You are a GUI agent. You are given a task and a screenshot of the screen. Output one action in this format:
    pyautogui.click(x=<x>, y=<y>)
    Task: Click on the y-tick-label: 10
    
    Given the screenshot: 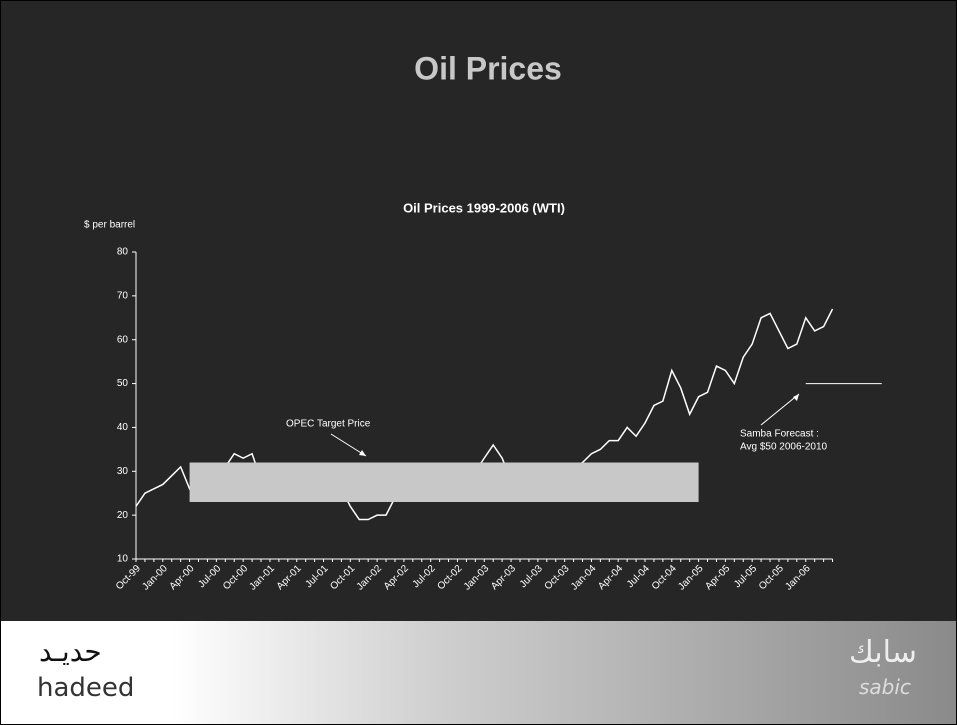 What is the action you would take?
    pyautogui.click(x=123, y=559)
    